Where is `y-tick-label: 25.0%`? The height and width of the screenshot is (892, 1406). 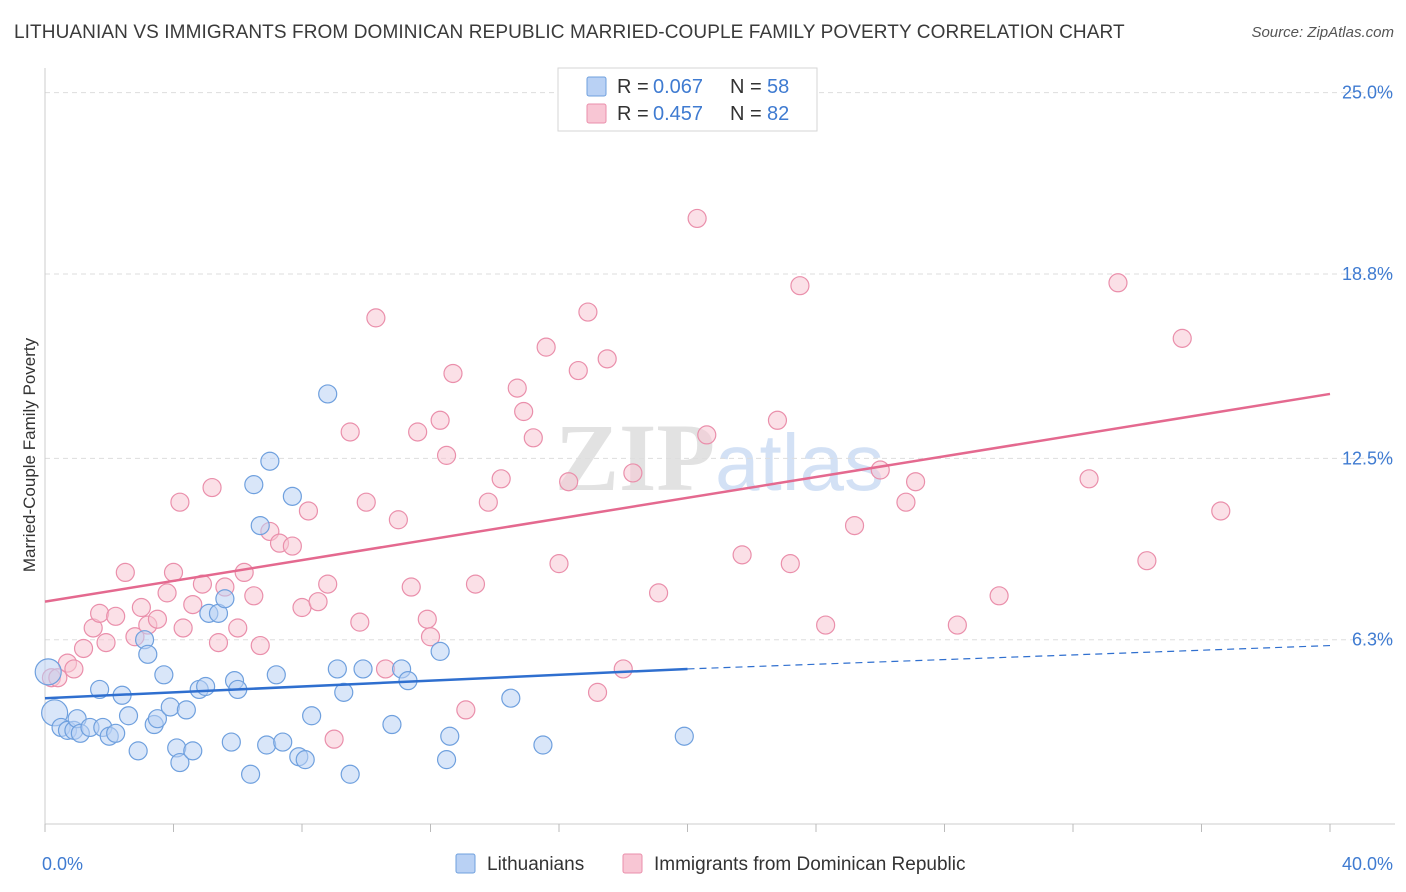
y-tick-label: 25.0% is located at coordinates (1367, 93).